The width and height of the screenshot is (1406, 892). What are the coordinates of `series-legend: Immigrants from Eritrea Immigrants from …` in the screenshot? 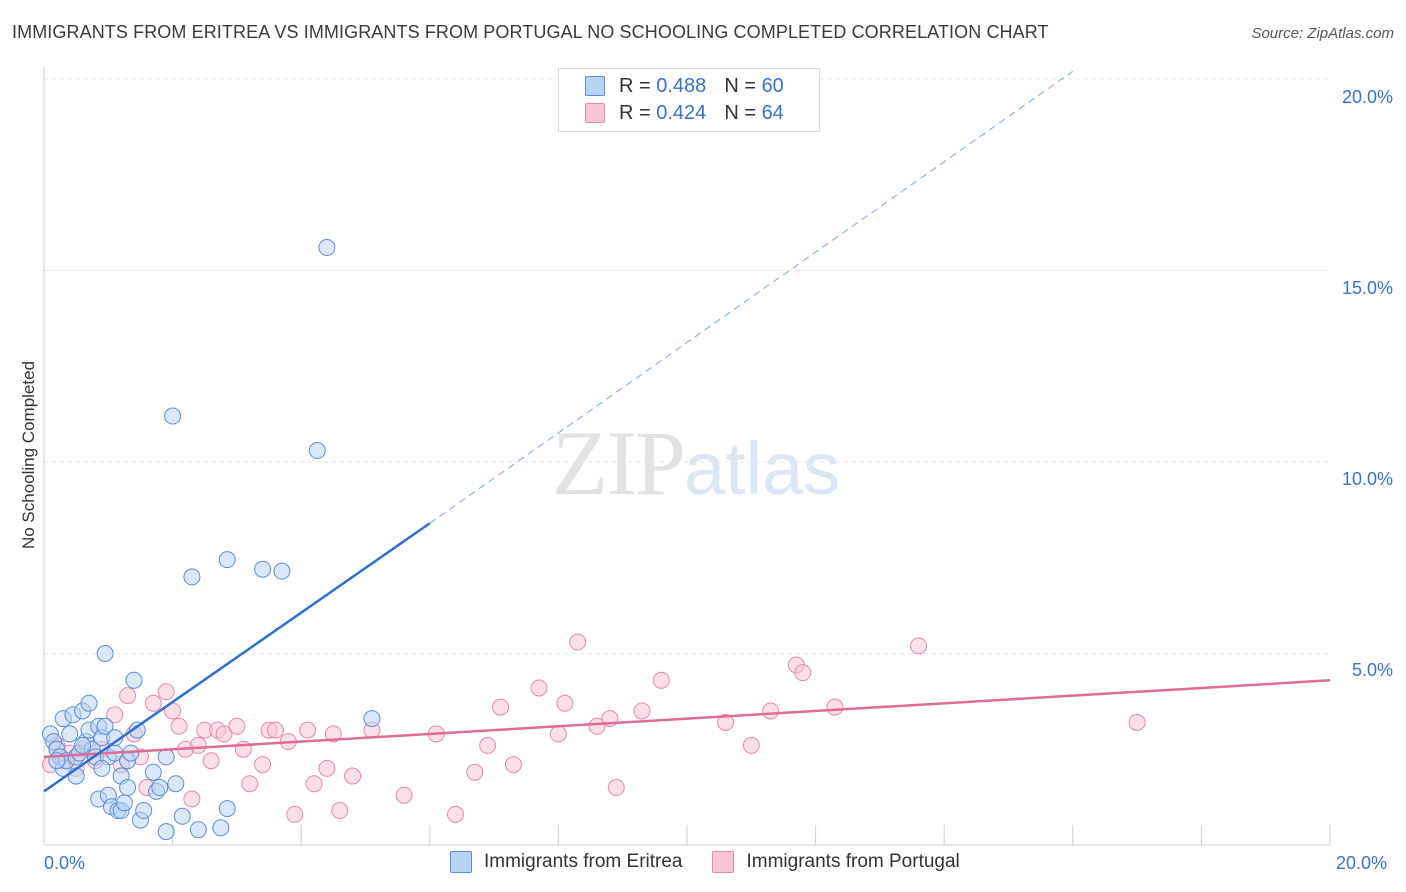 It's located at (720, 862).